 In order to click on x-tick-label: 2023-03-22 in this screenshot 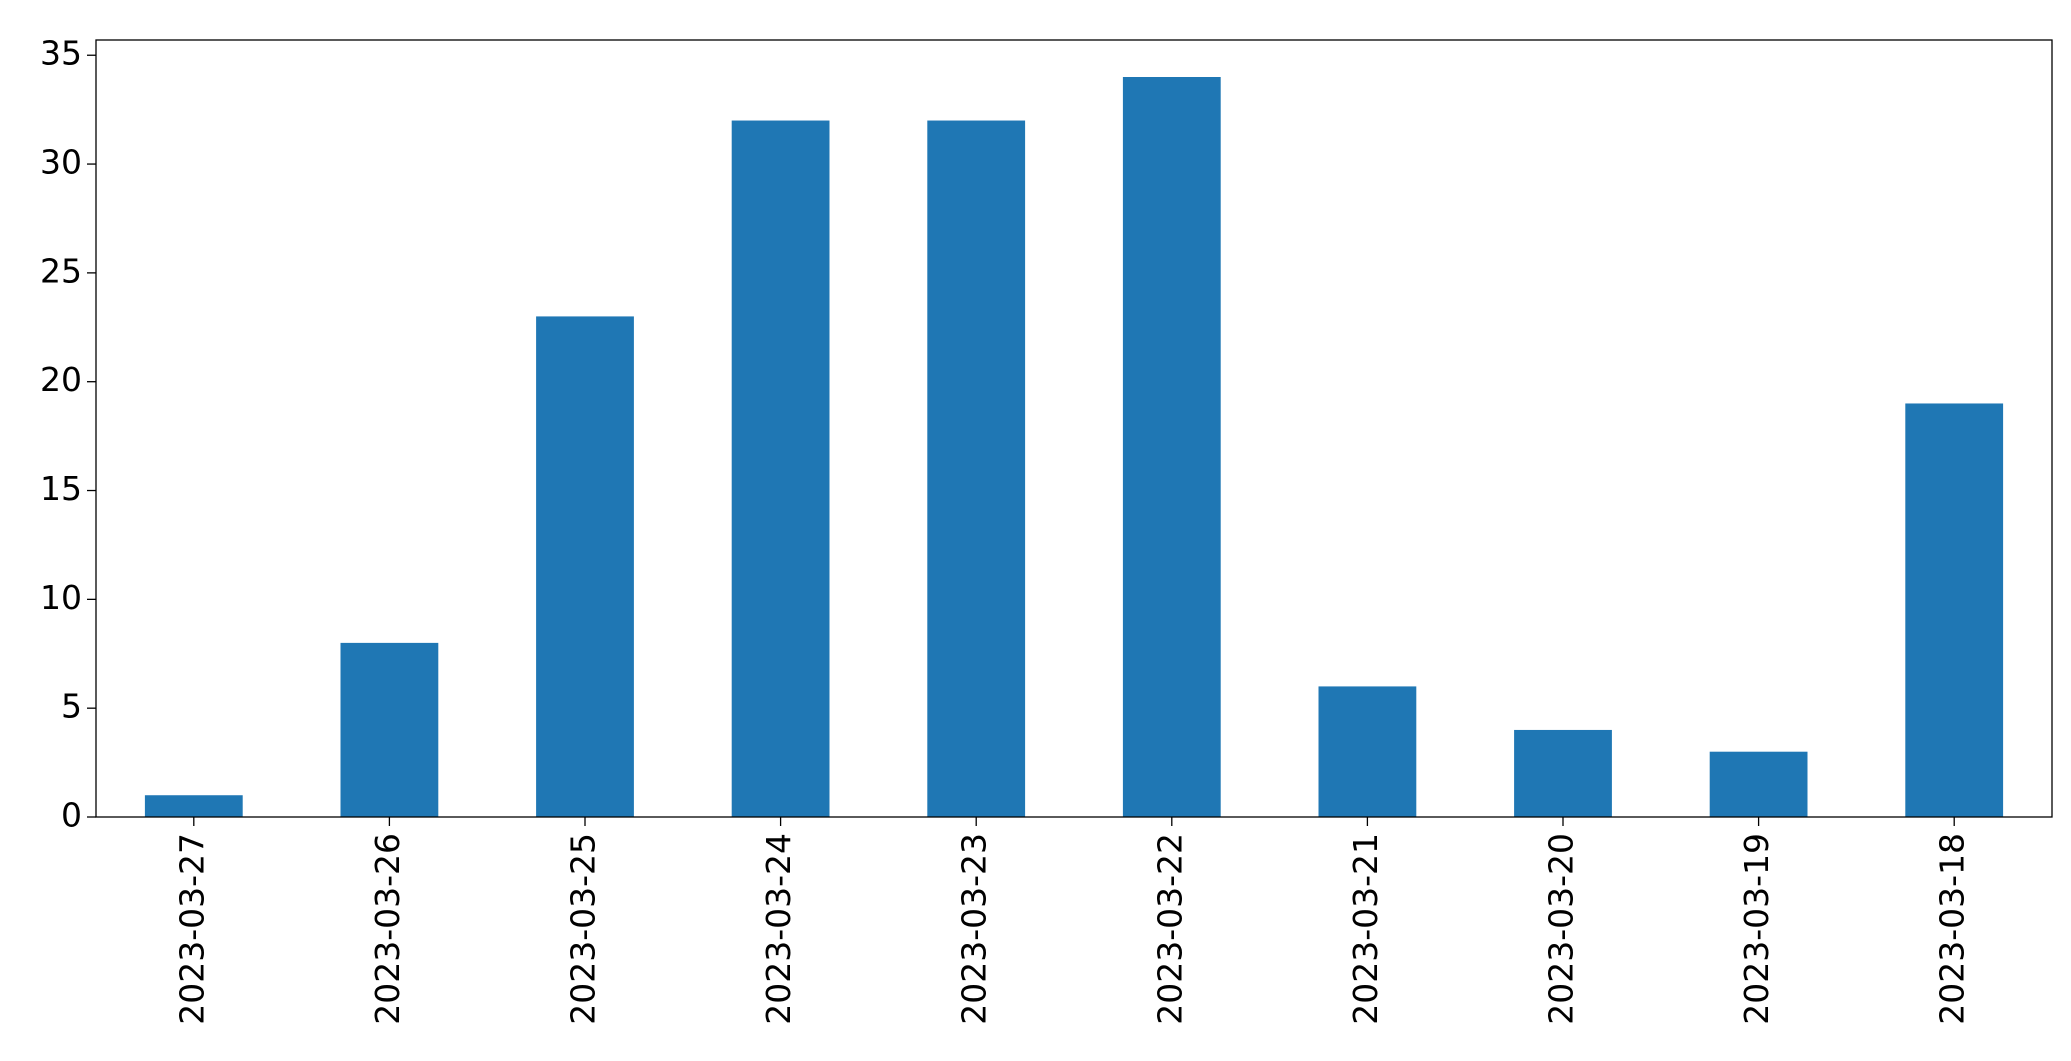, I will do `click(1169, 929)`.